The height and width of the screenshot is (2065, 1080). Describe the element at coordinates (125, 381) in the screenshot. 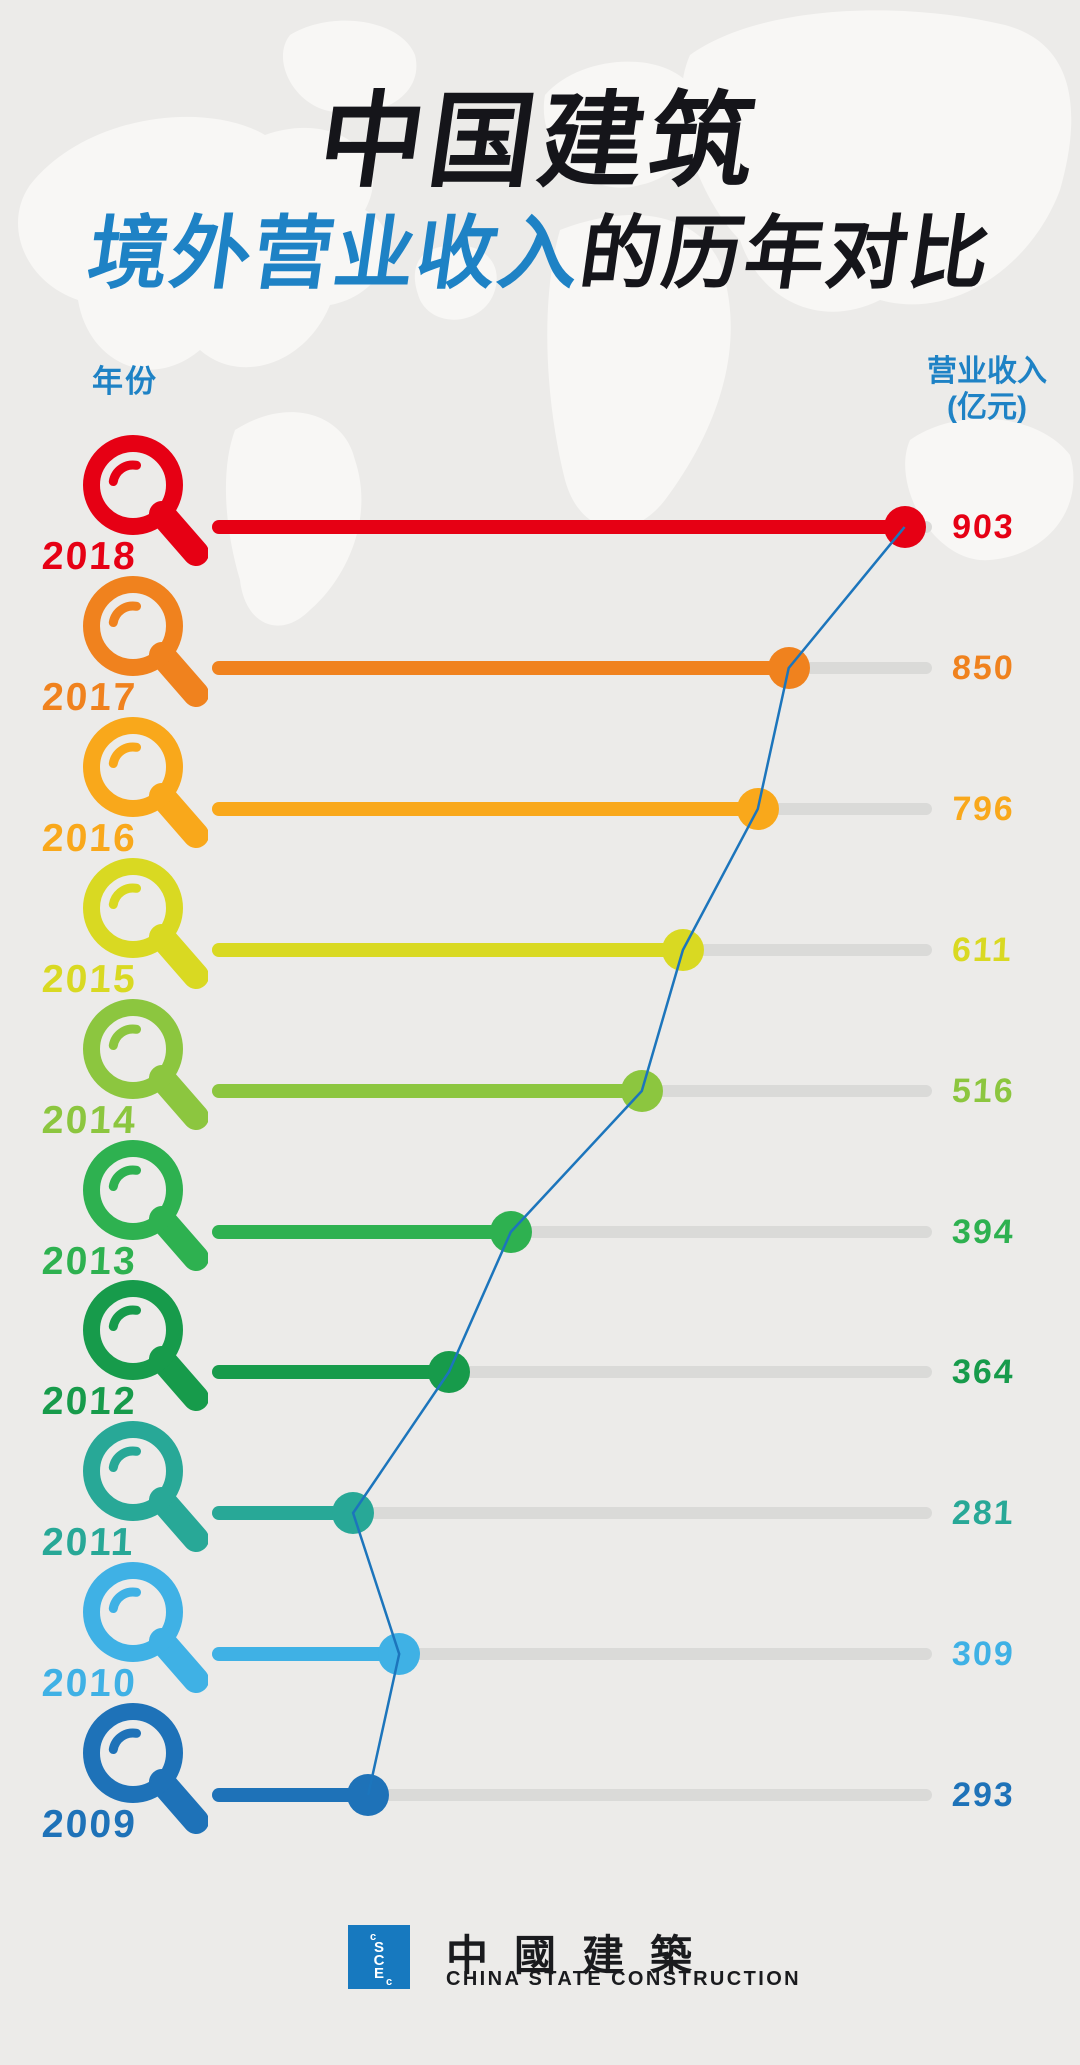

I see `axis-label-year: 年份` at that location.